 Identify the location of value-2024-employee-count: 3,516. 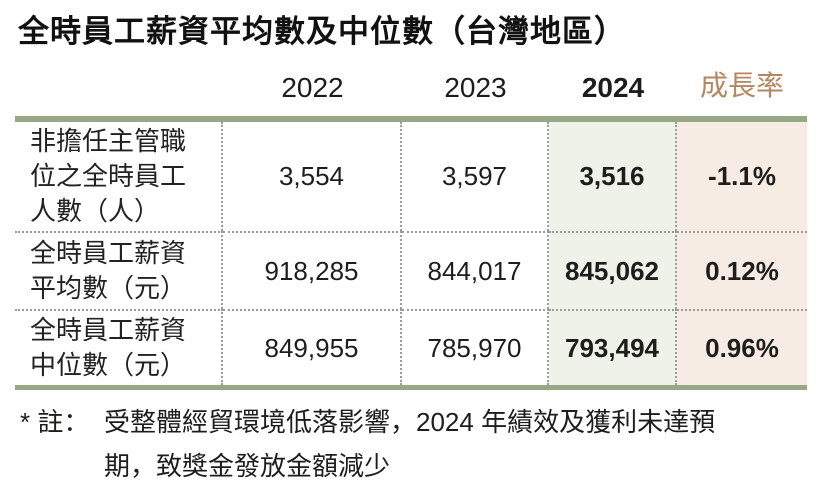
(613, 177).